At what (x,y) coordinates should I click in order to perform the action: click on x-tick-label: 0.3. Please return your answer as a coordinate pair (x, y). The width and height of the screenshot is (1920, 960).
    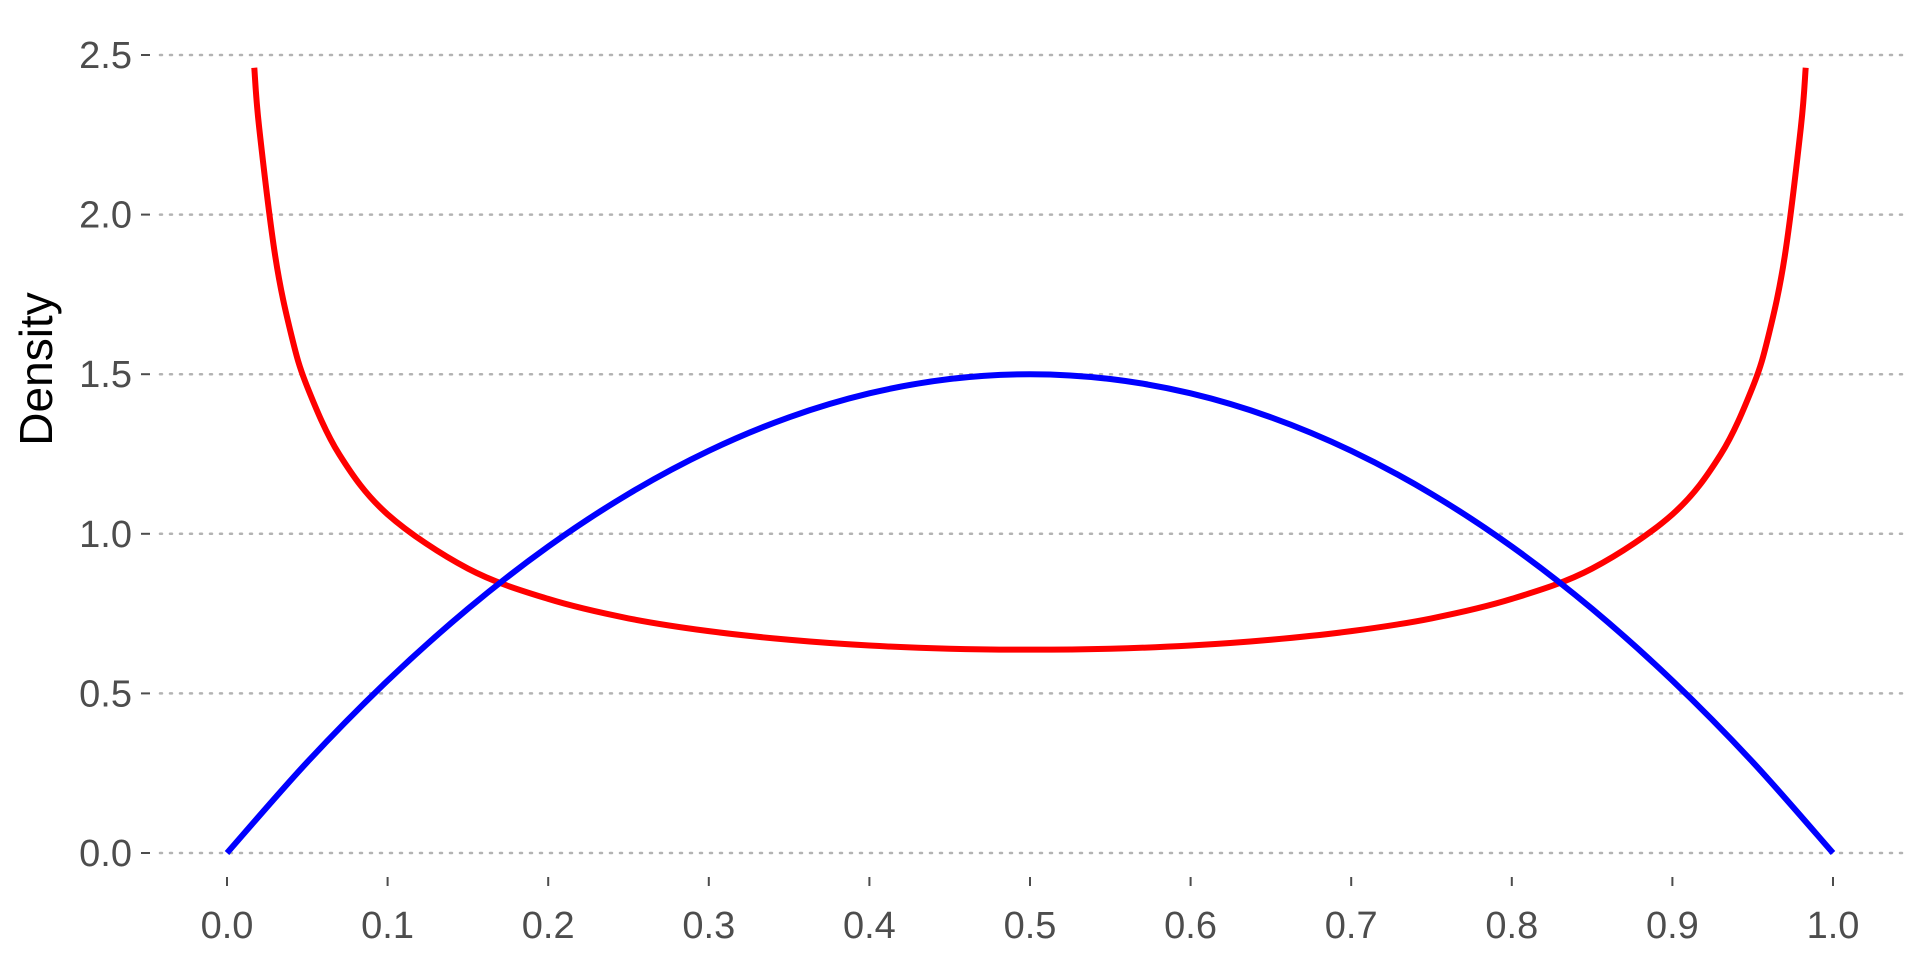
    Looking at the image, I should click on (708, 926).